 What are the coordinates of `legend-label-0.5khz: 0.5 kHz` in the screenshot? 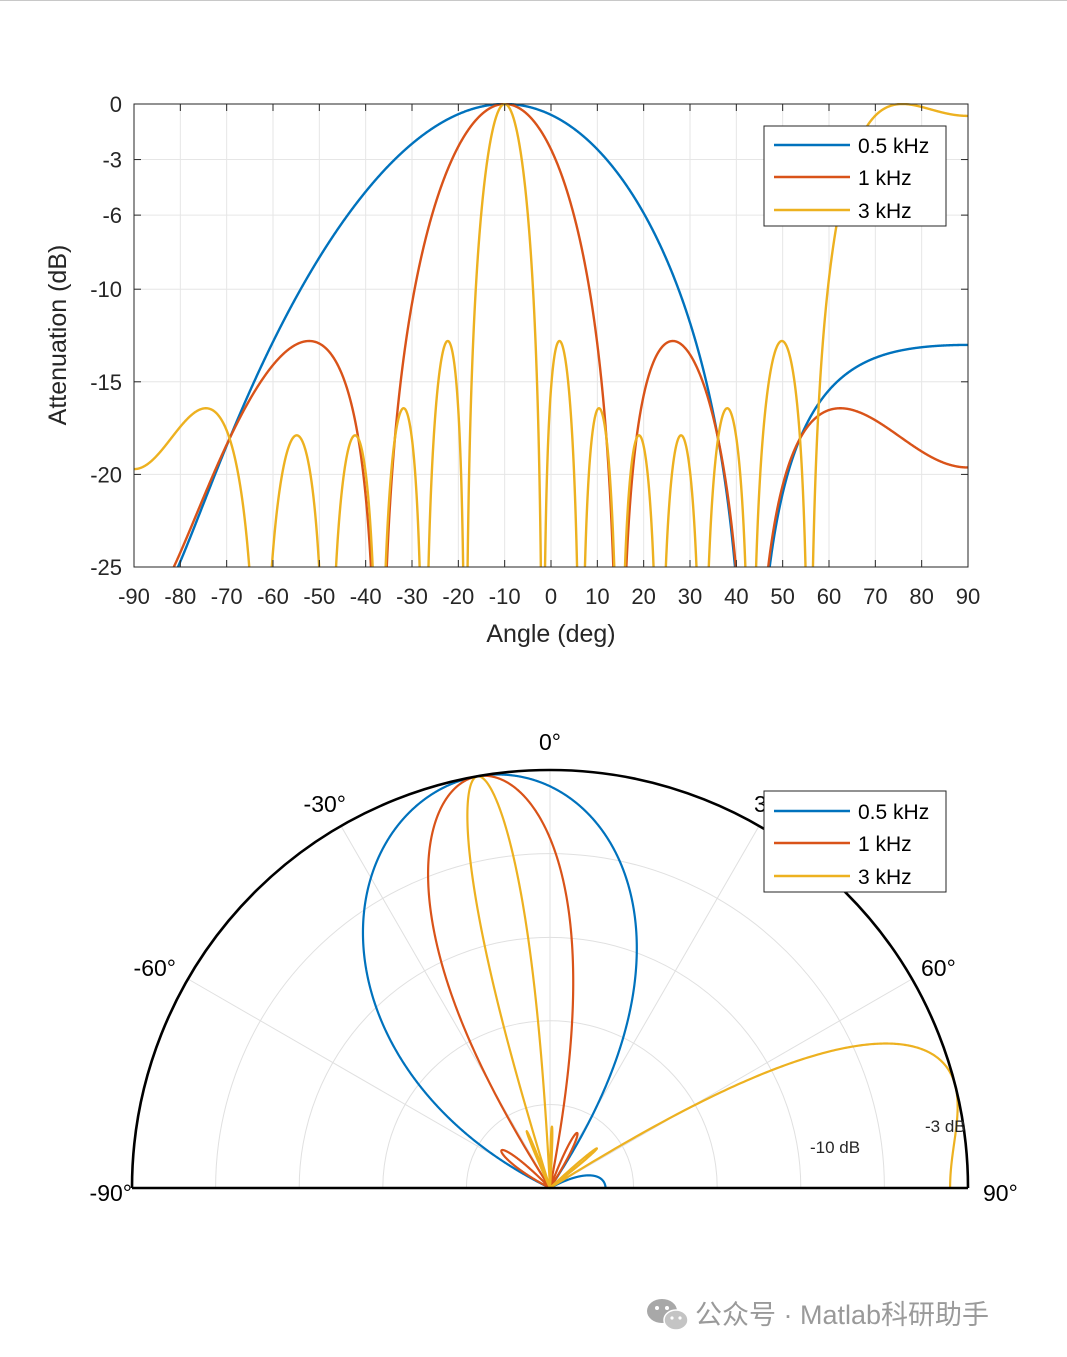 It's located at (893, 146).